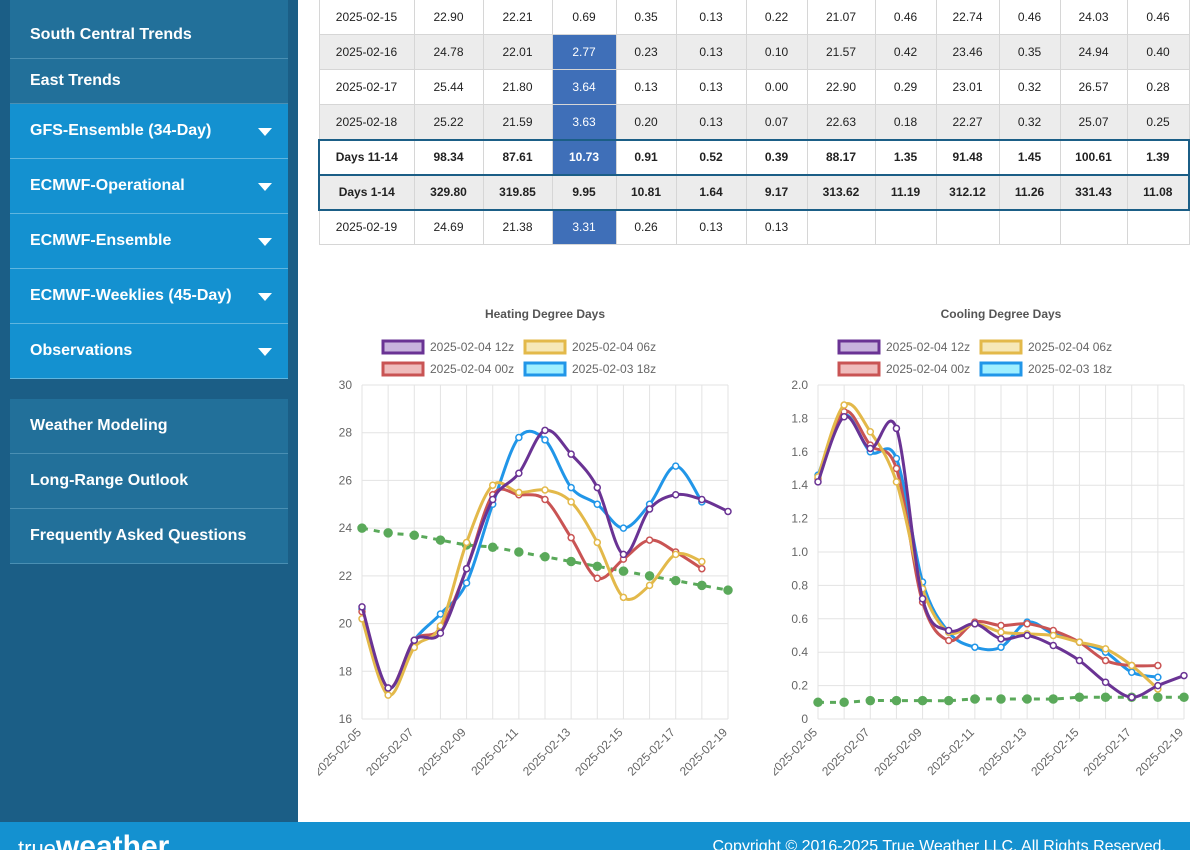  What do you see at coordinates (37, 848) in the screenshot?
I see `logo-text-true: true` at bounding box center [37, 848].